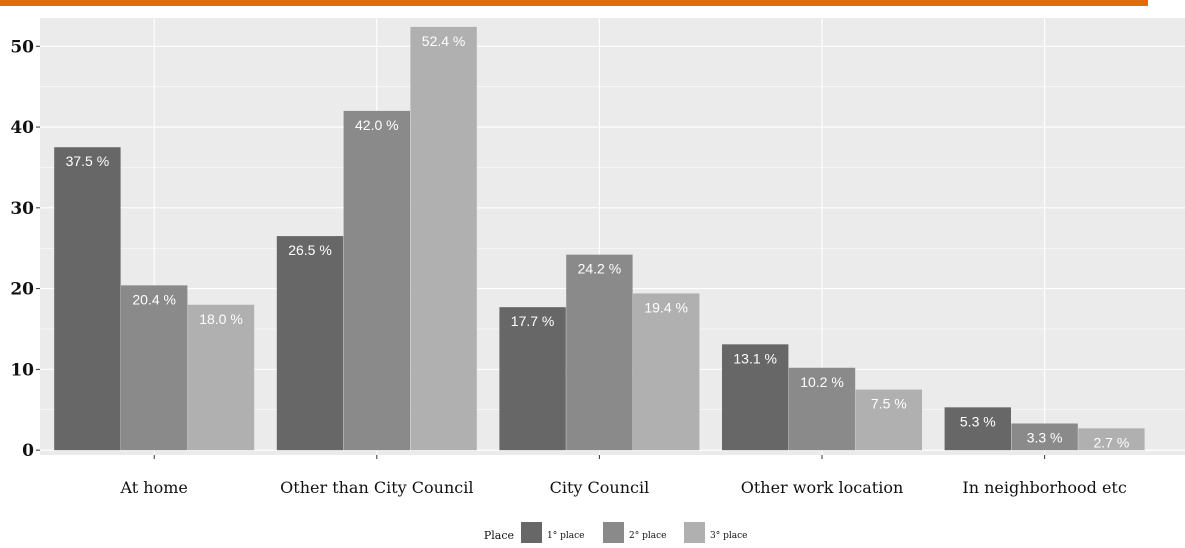 The image size is (1185, 548). Describe the element at coordinates (28, 451) in the screenshot. I see `y-tick-label: 0` at that location.